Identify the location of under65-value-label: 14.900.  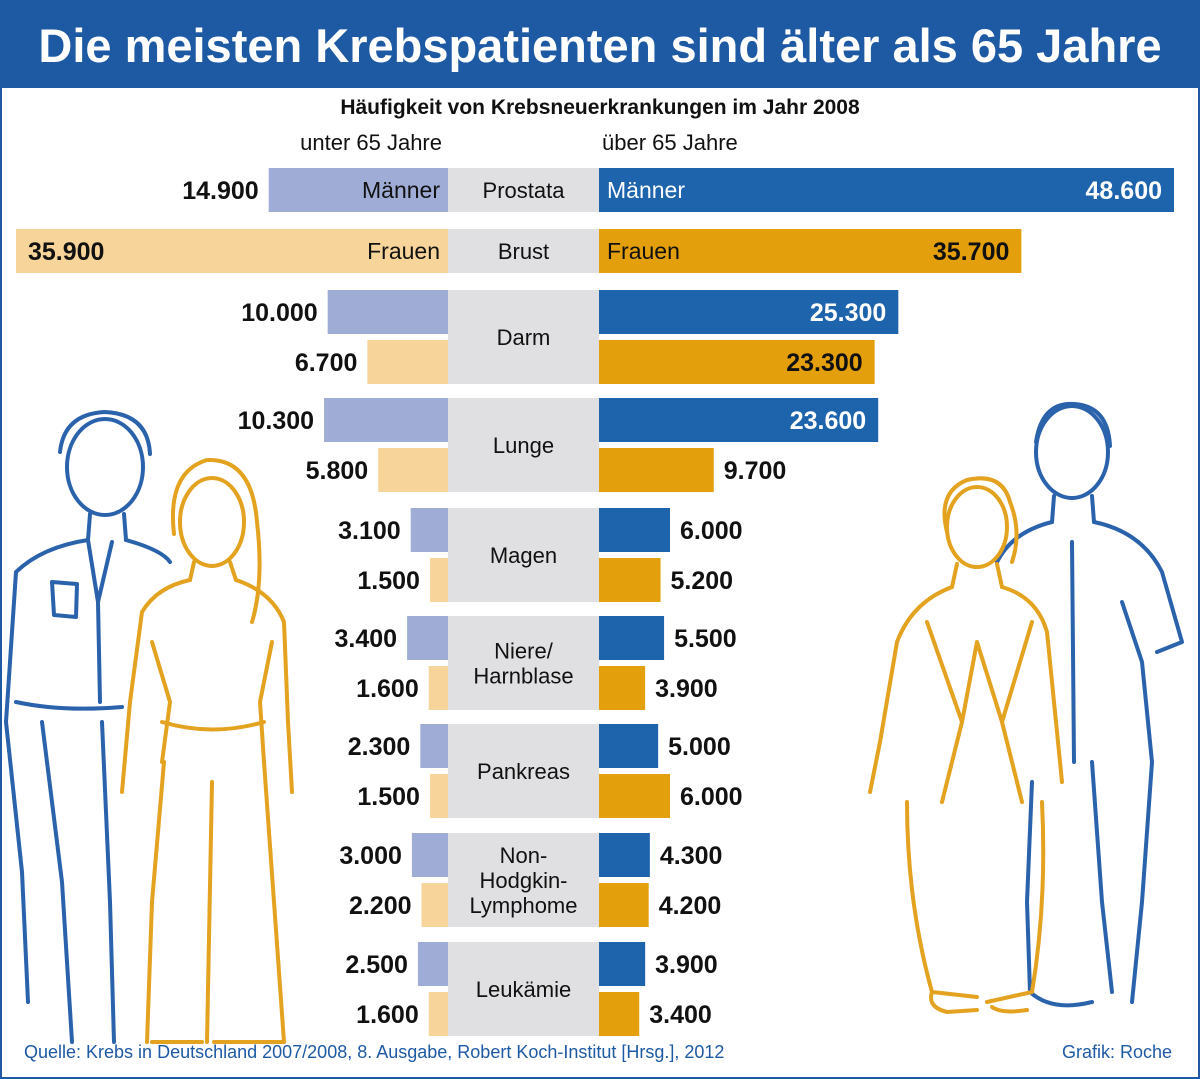
(220, 191).